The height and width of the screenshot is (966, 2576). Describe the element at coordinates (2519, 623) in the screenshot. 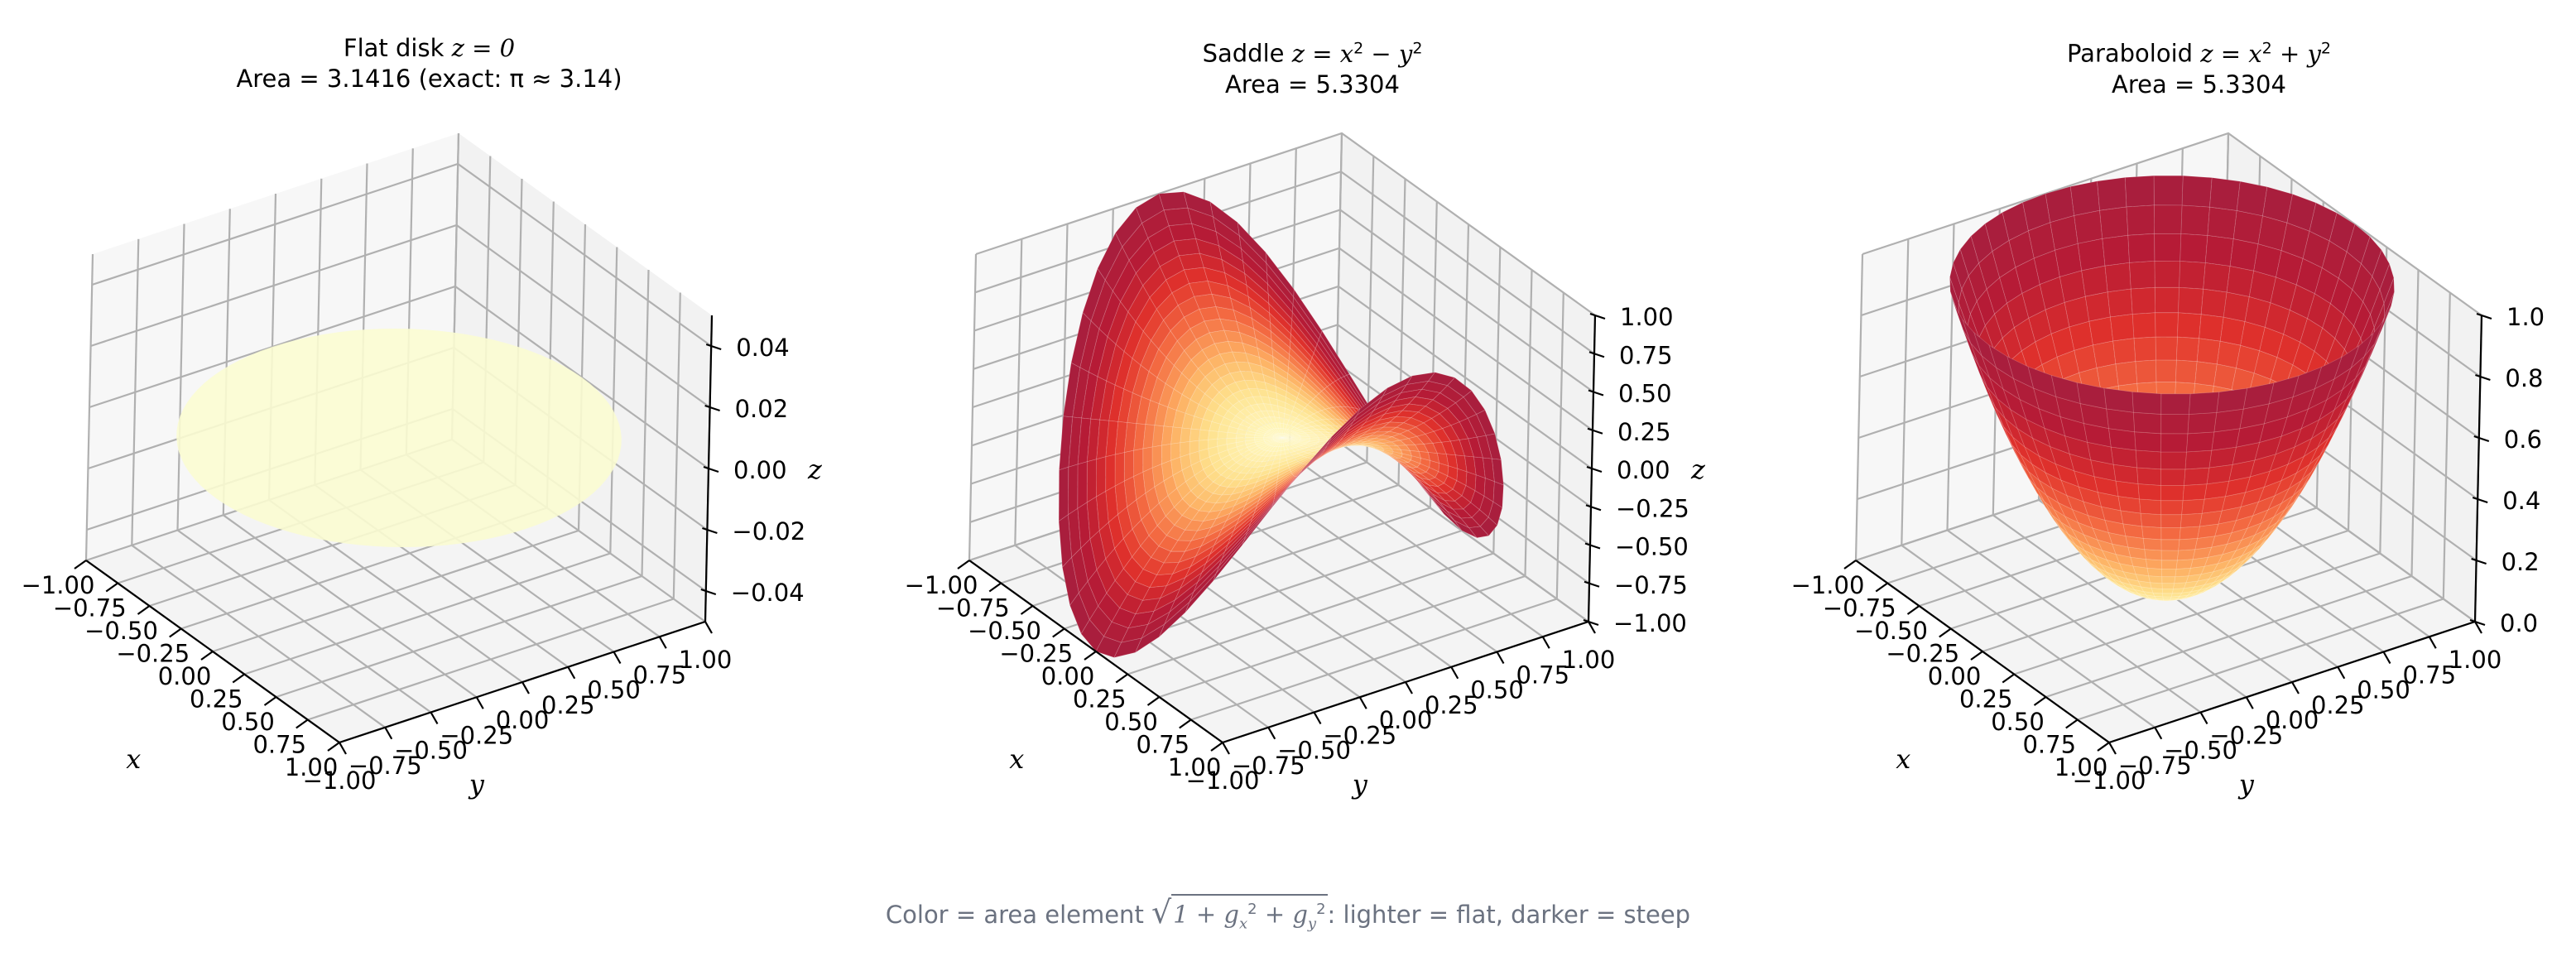

I see `z-tick-label: 0.0` at that location.